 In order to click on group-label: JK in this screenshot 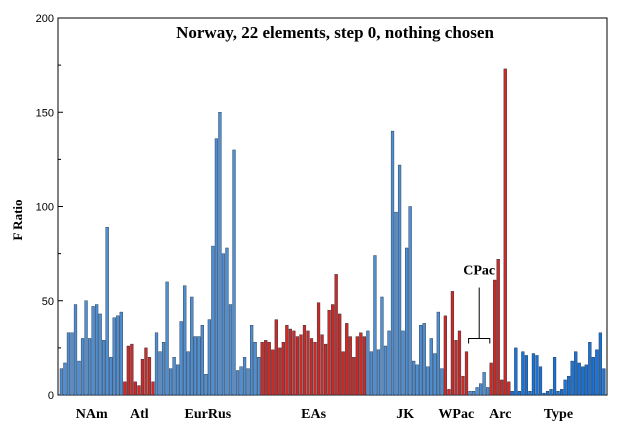, I will do `click(405, 414)`.